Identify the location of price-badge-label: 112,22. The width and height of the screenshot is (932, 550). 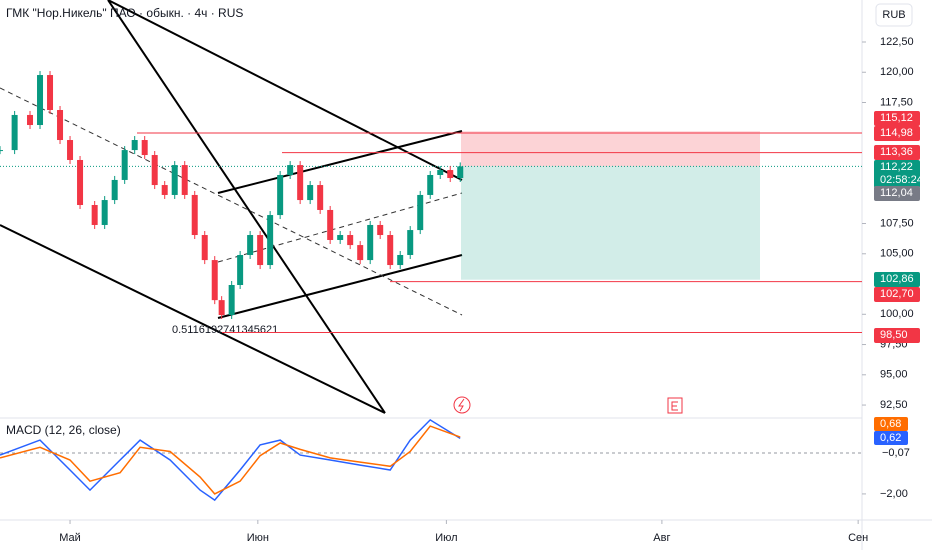
(896, 167).